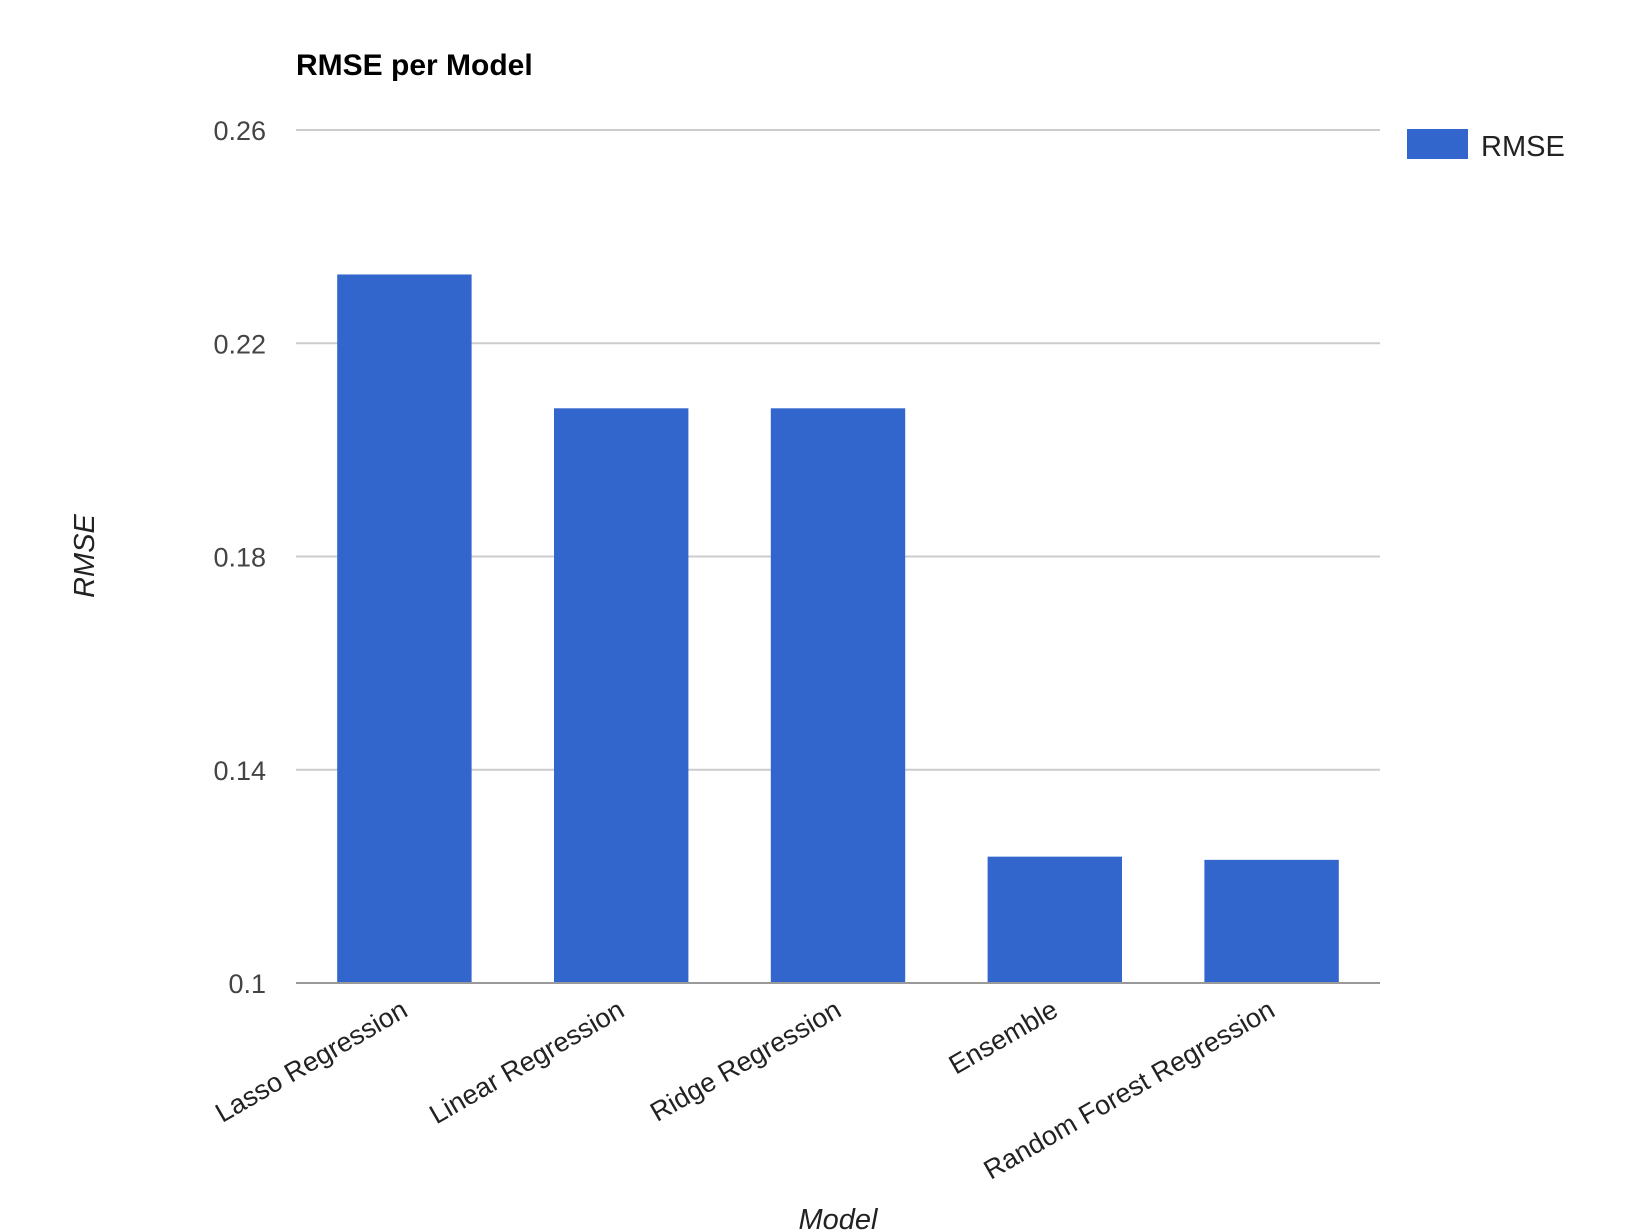 The height and width of the screenshot is (1230, 1626). What do you see at coordinates (745, 1060) in the screenshot?
I see `x-category-label: Ridge Regression` at bounding box center [745, 1060].